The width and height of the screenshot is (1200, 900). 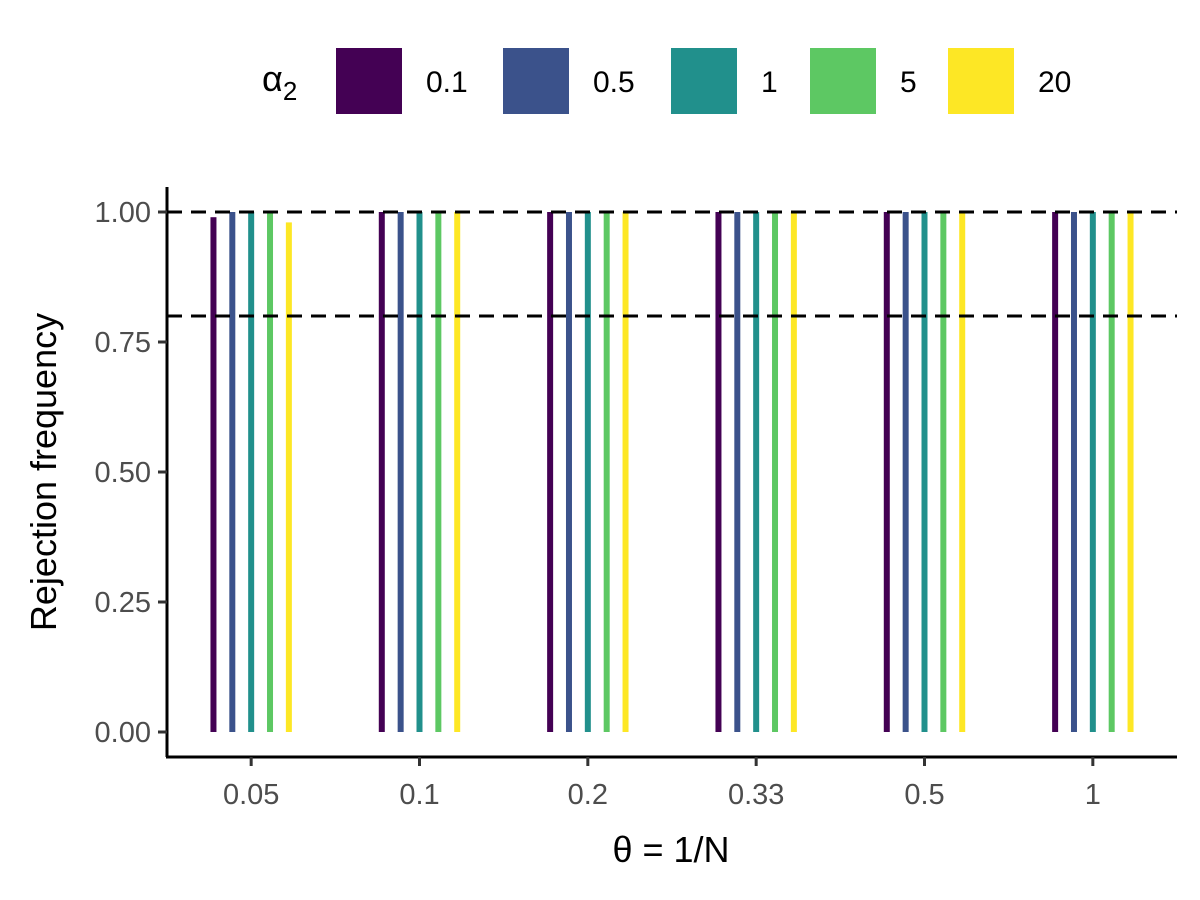 What do you see at coordinates (123, 603) in the screenshot?
I see `y-tick-label: 0.25` at bounding box center [123, 603].